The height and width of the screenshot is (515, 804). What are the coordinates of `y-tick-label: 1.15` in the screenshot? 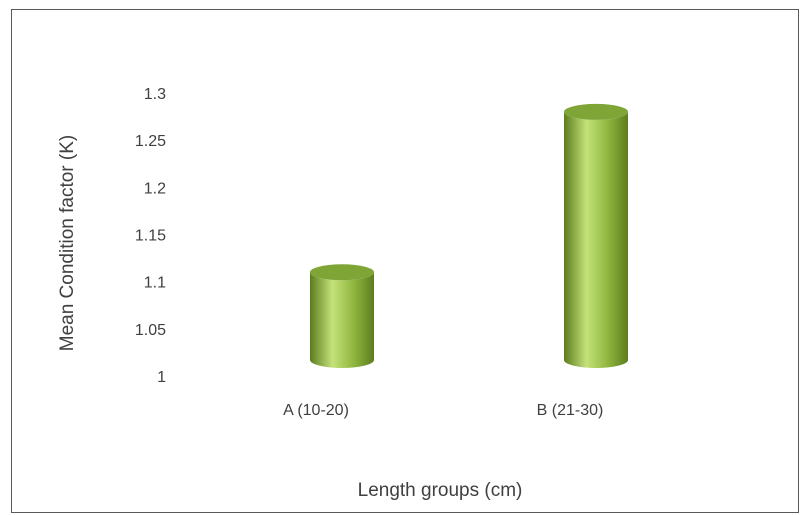 It's located at (150, 236).